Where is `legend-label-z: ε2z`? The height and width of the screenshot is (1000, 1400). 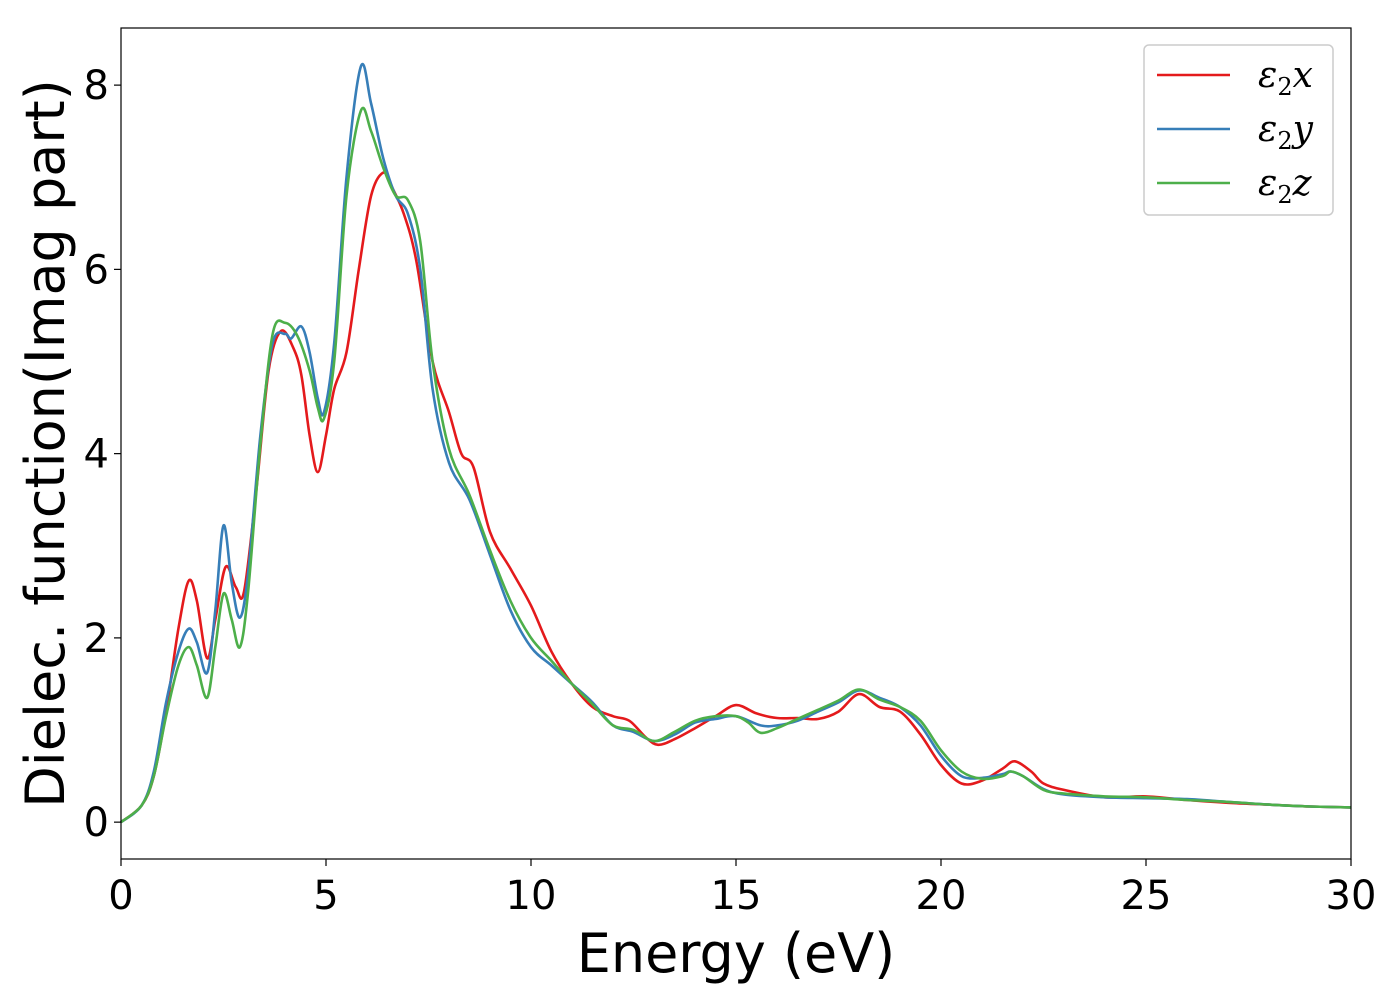
legend-label-z: ε2z is located at coordinates (1285, 186).